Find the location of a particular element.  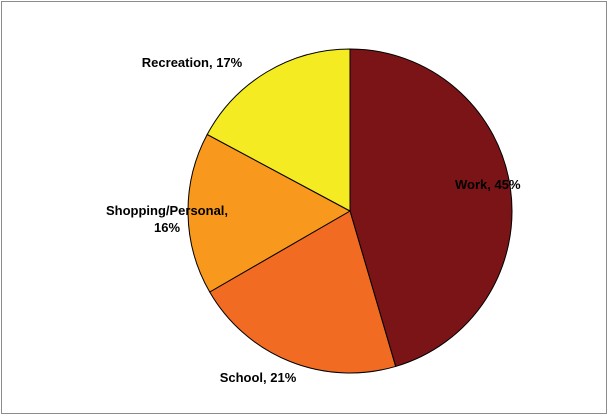

slice-label-line: School, 21% is located at coordinates (258, 377).